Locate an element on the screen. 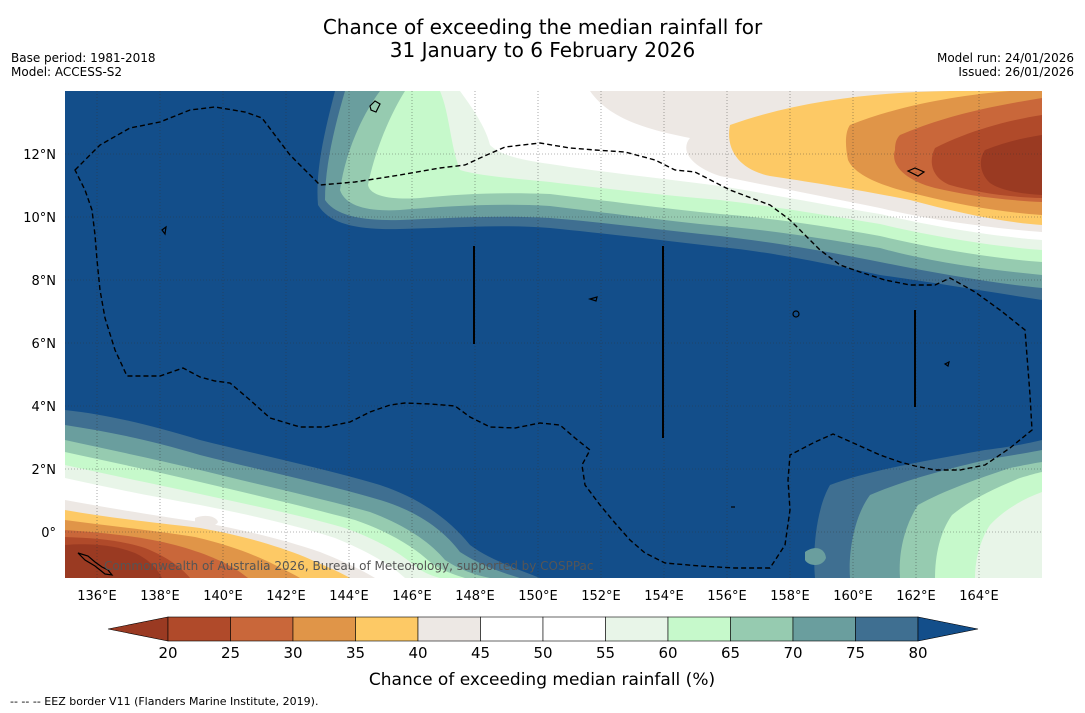 This screenshot has width=1085, height=713. colorbar is located at coordinates (543, 629).